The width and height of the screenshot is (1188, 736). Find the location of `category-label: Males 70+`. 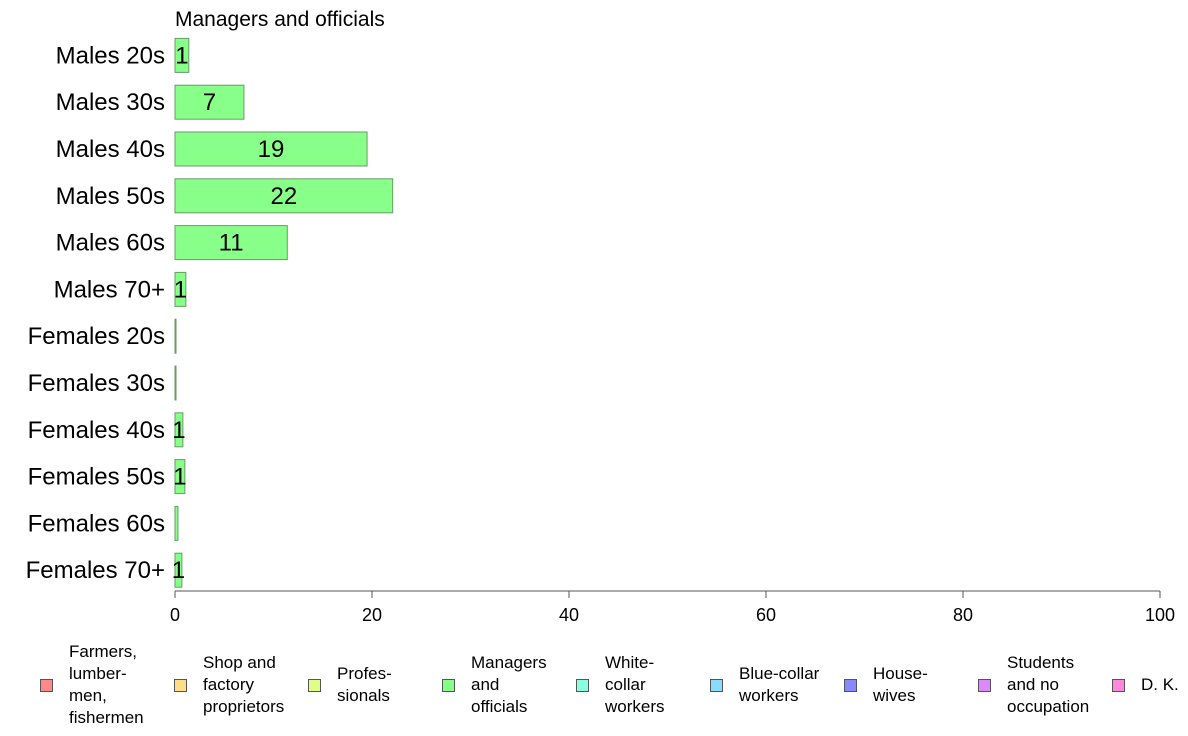

category-label: Males 70+ is located at coordinates (109, 289).